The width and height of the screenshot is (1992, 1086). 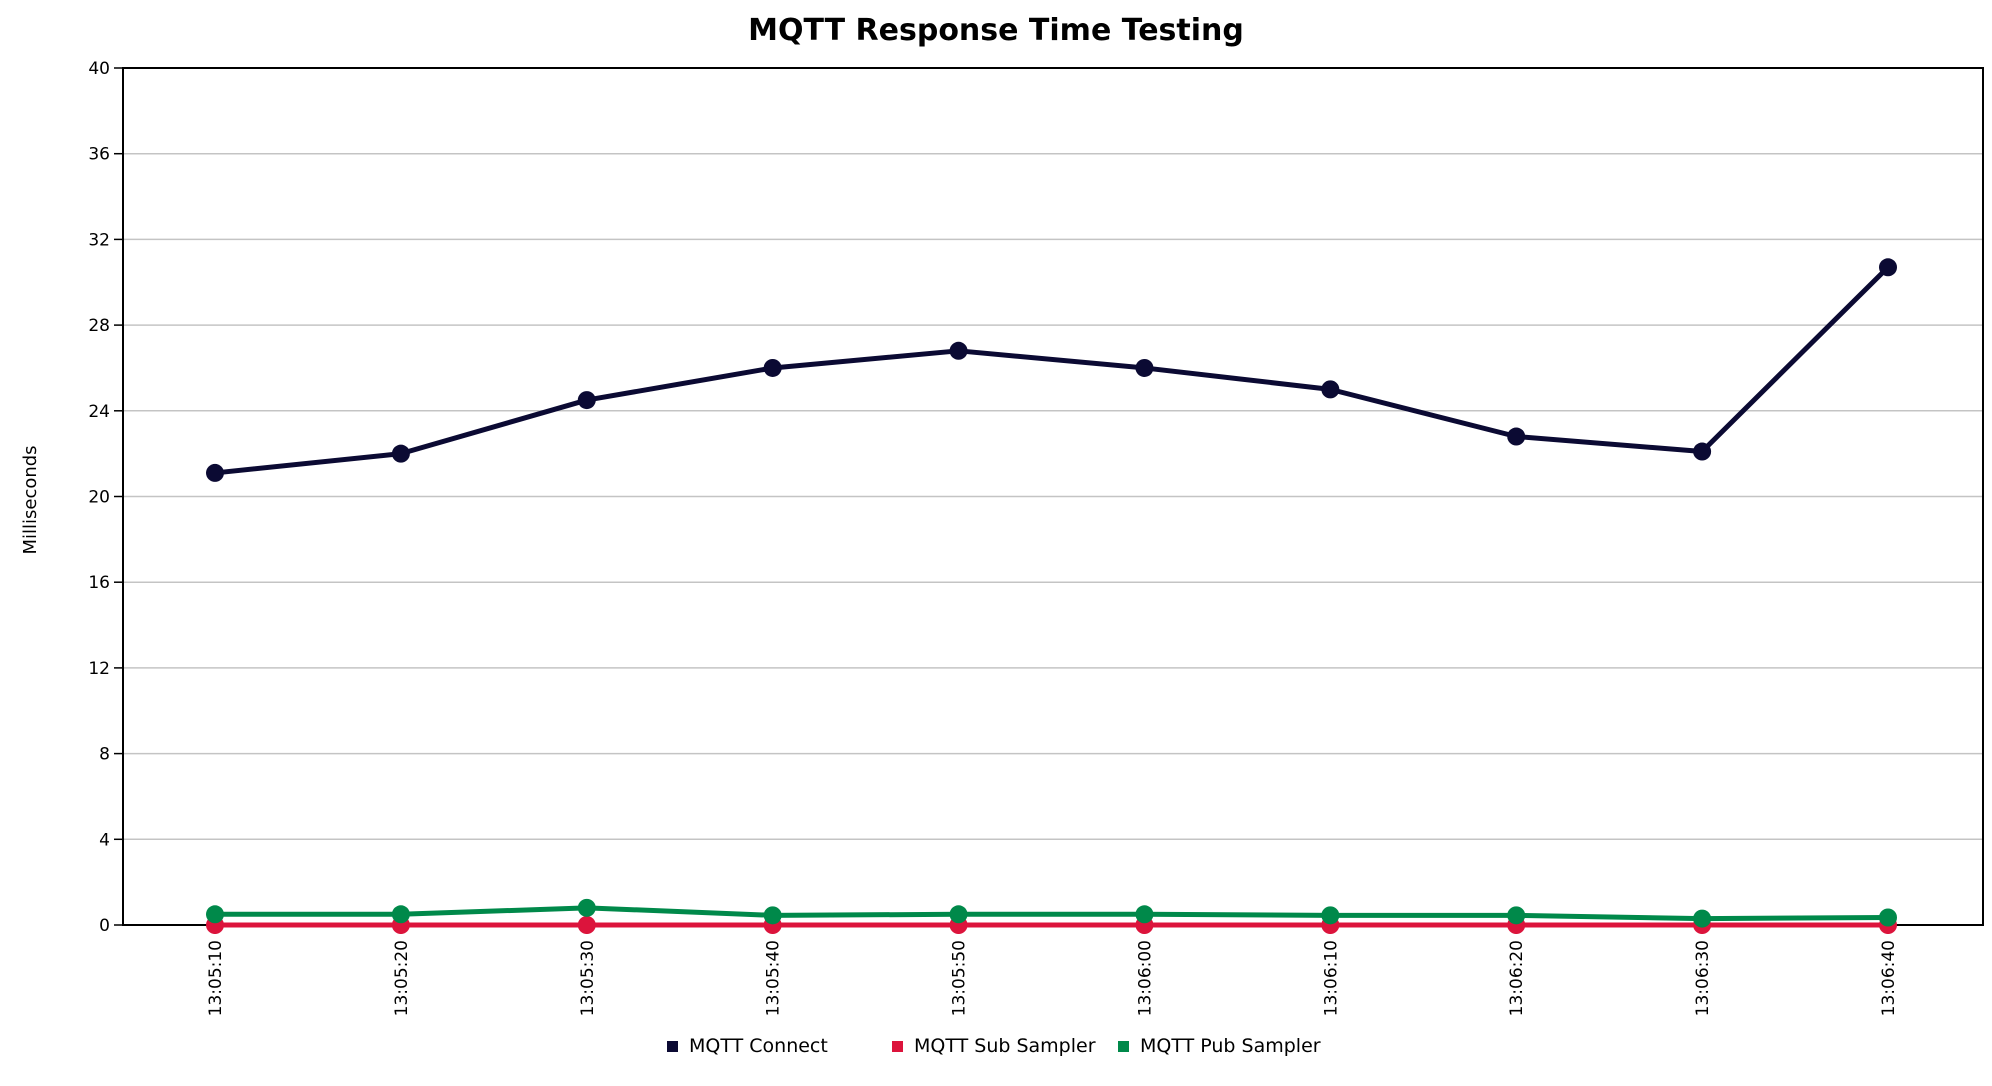 I want to click on legend-label: MQTT Pub Sampler, so click(x=1230, y=1046).